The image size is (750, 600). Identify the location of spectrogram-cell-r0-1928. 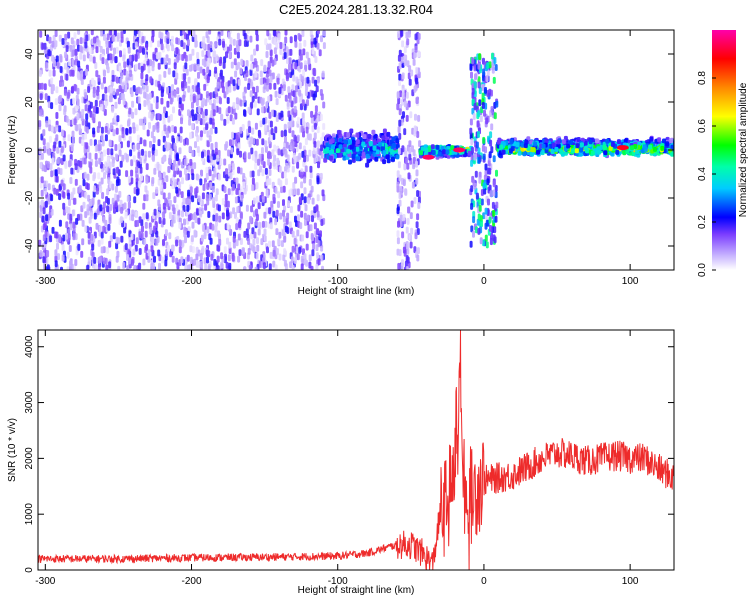
(300, 146).